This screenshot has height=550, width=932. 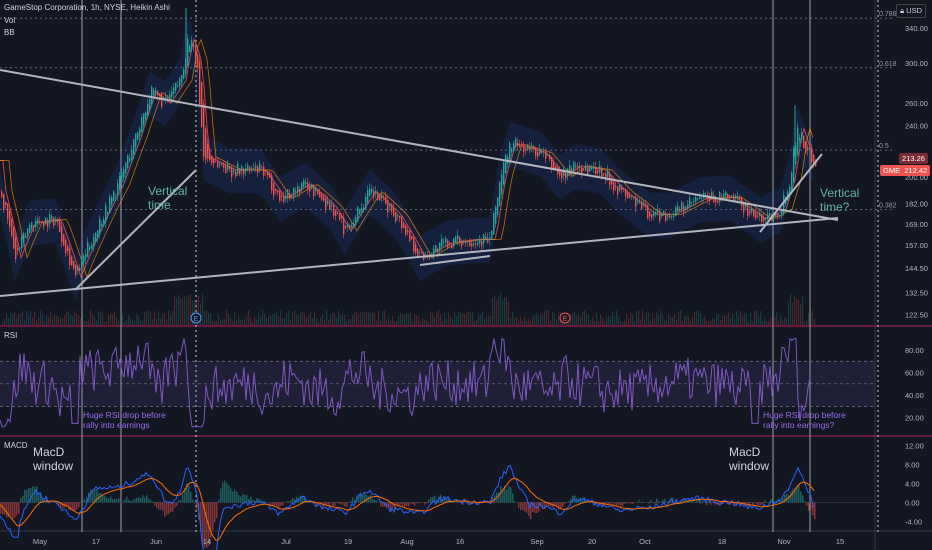 What do you see at coordinates (916, 170) in the screenshot?
I see `gme-price: 212.42` at bounding box center [916, 170].